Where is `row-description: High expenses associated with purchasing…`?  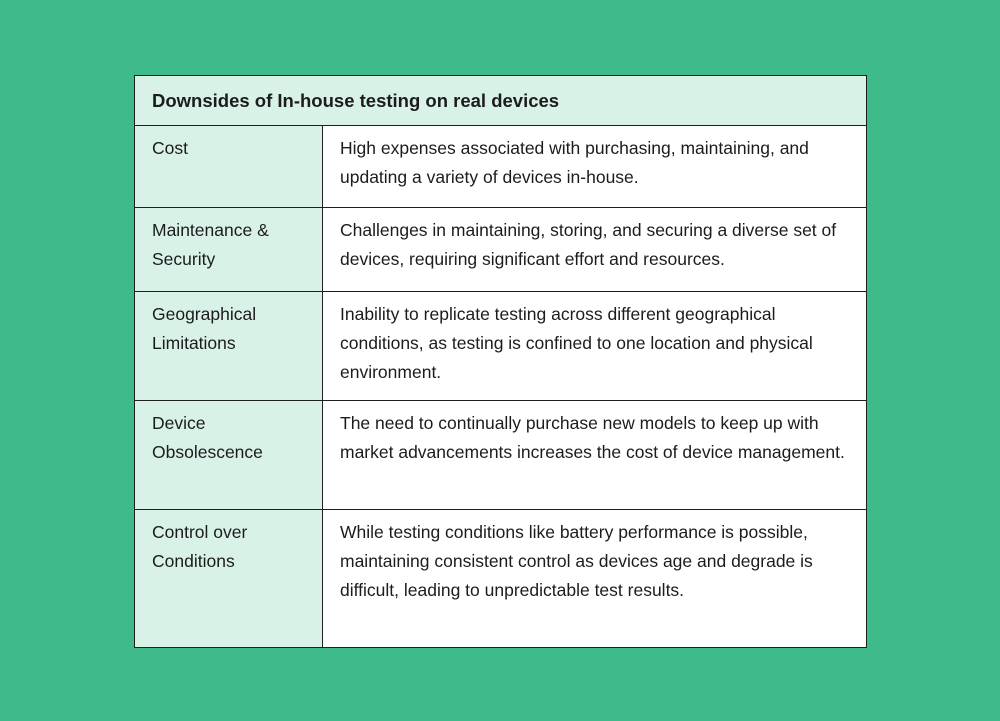 row-description: High expenses associated with purchasing… is located at coordinates (594, 166).